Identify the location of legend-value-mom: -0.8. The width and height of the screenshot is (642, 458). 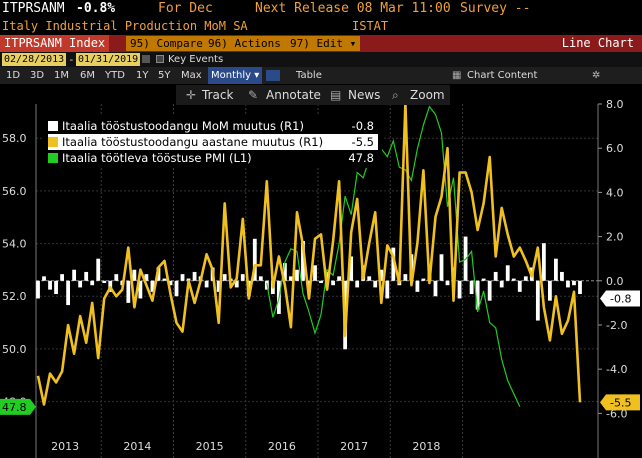
(362, 126).